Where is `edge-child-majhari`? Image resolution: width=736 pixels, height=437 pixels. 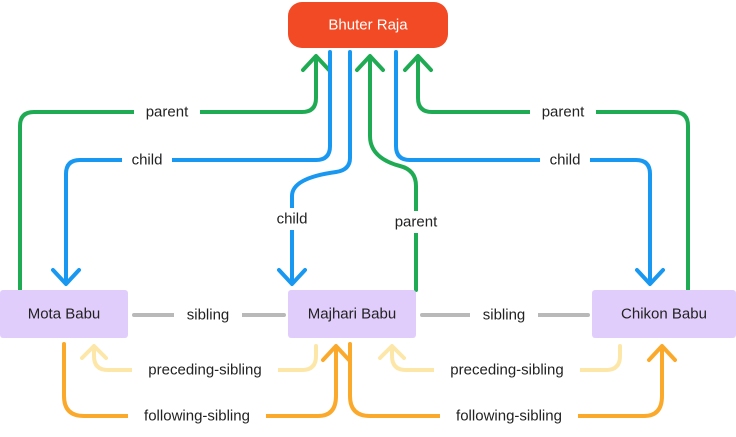 edge-child-majhari is located at coordinates (321, 167).